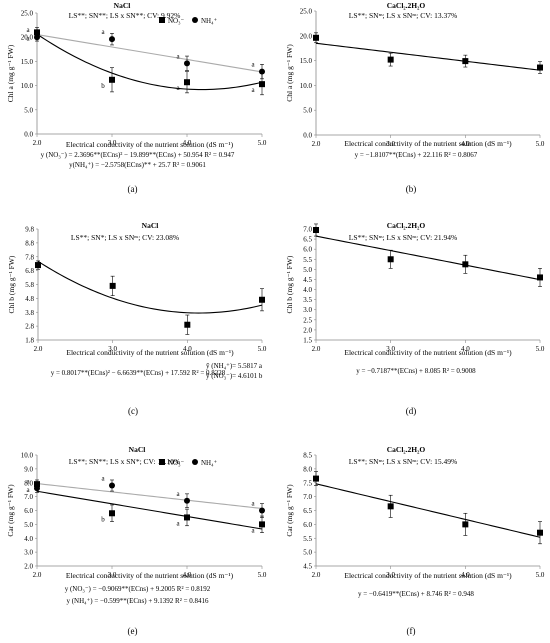 The image size is (550, 643). I want to click on panel-label: (a), so click(133, 189).